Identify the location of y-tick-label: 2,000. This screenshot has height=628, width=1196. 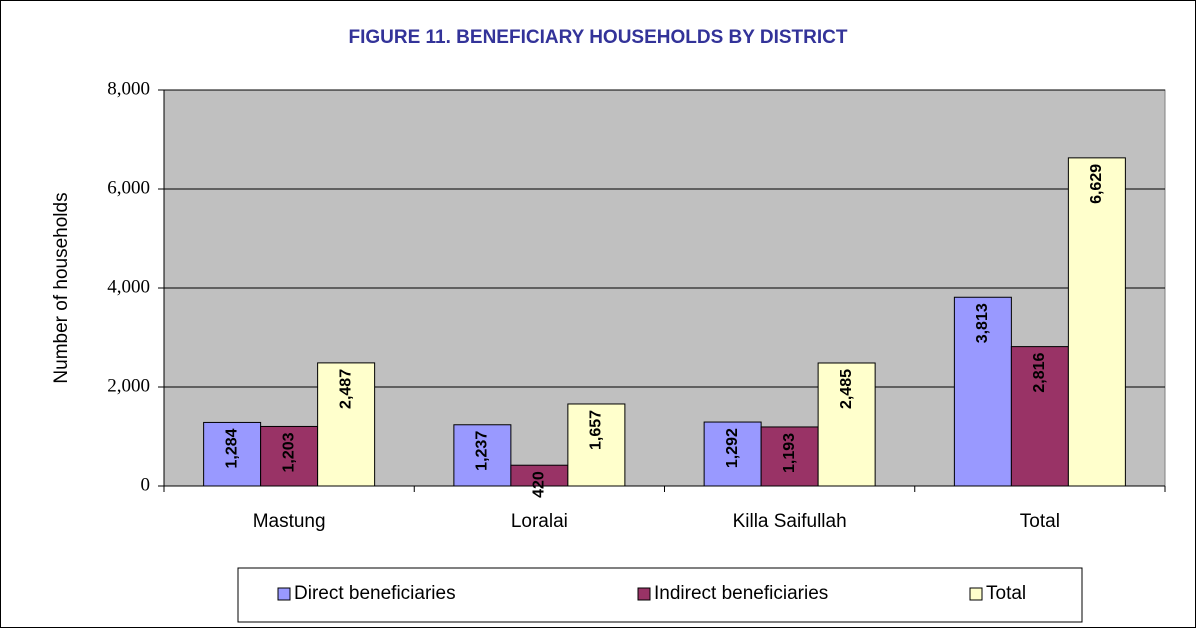
(128, 385).